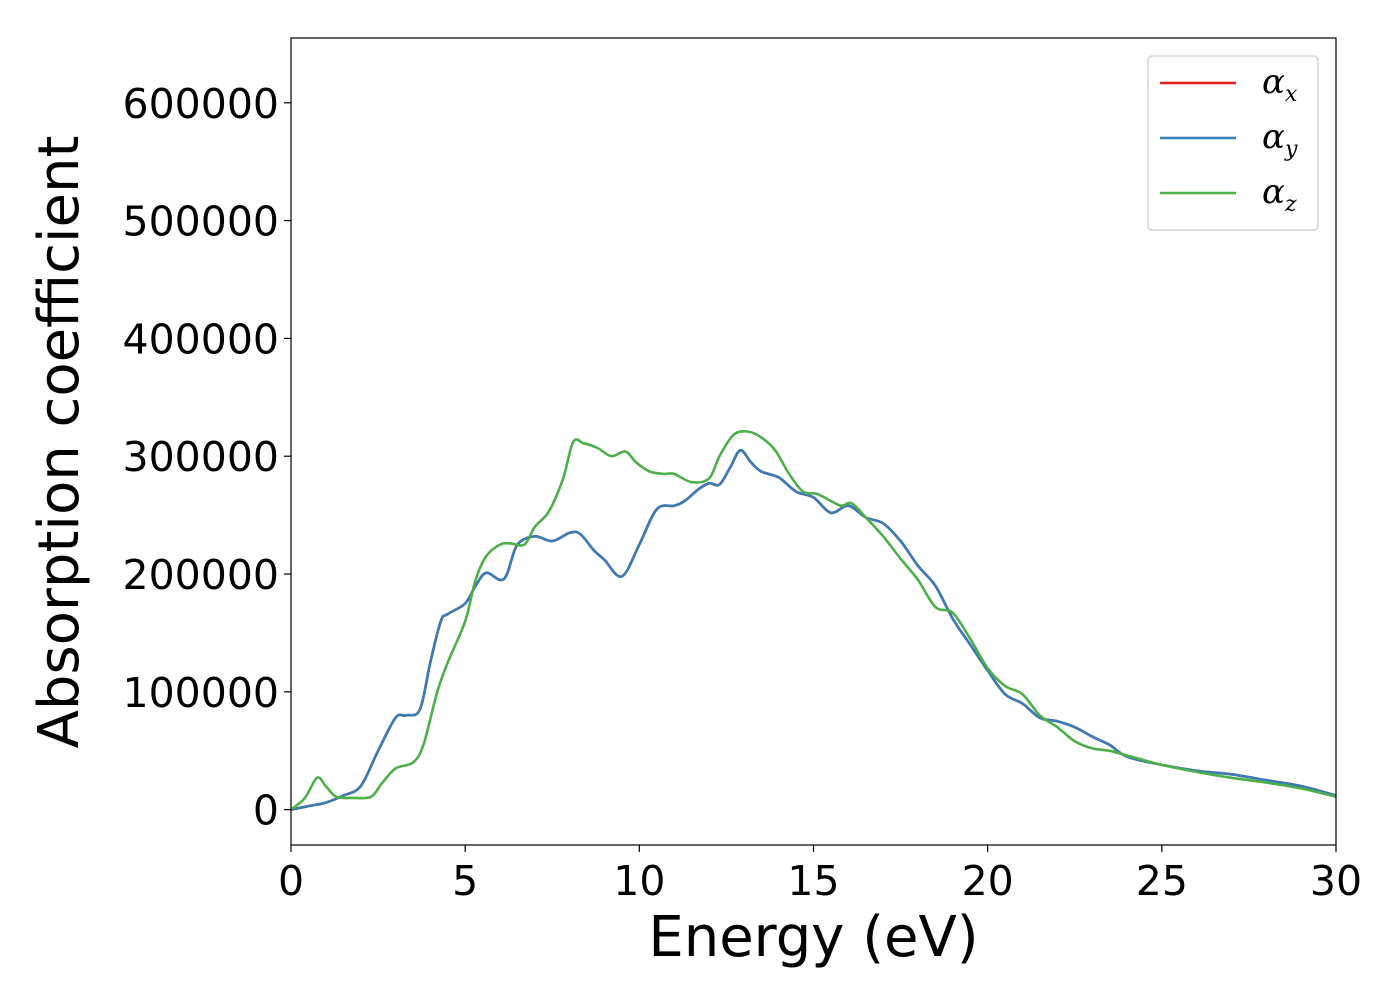 The image size is (1400, 1000). Describe the element at coordinates (291, 881) in the screenshot. I see `x-tick-label: 0` at that location.